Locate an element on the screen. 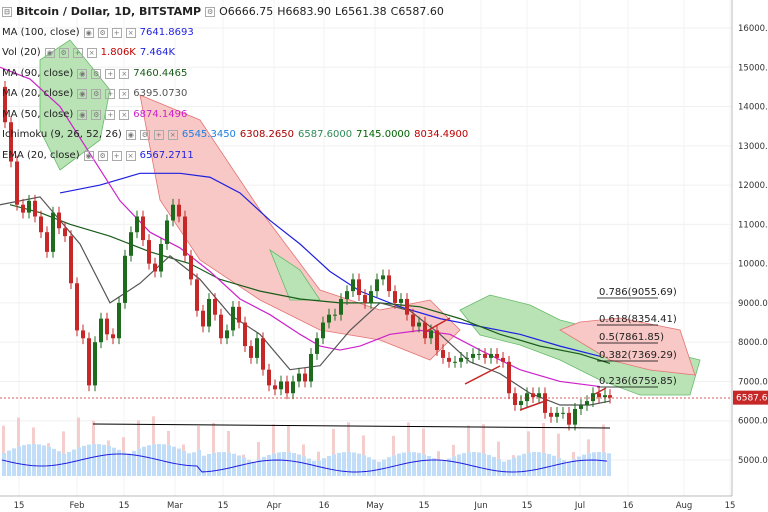 This screenshot has height=512, width=768. fib-level-label: 0.236(6759.85) is located at coordinates (638, 381).